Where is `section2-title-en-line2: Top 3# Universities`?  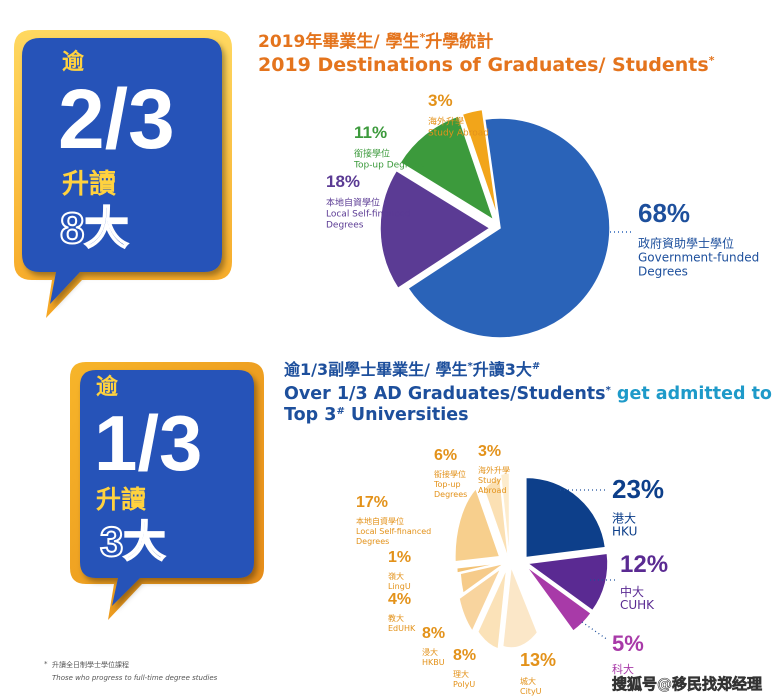 section2-title-en-line2: Top 3# Universities is located at coordinates (376, 415).